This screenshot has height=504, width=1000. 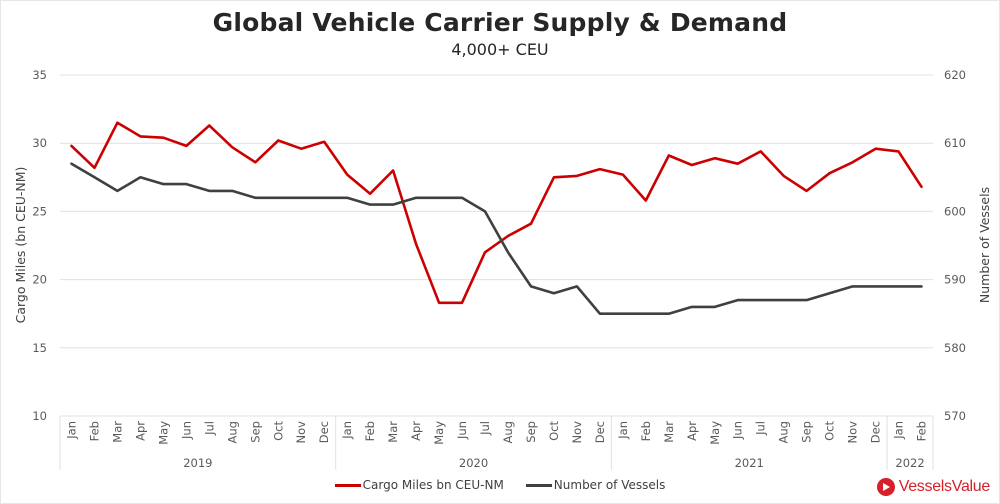 What do you see at coordinates (984, 245) in the screenshot?
I see `y2-axis-title: Number of Vessels` at bounding box center [984, 245].